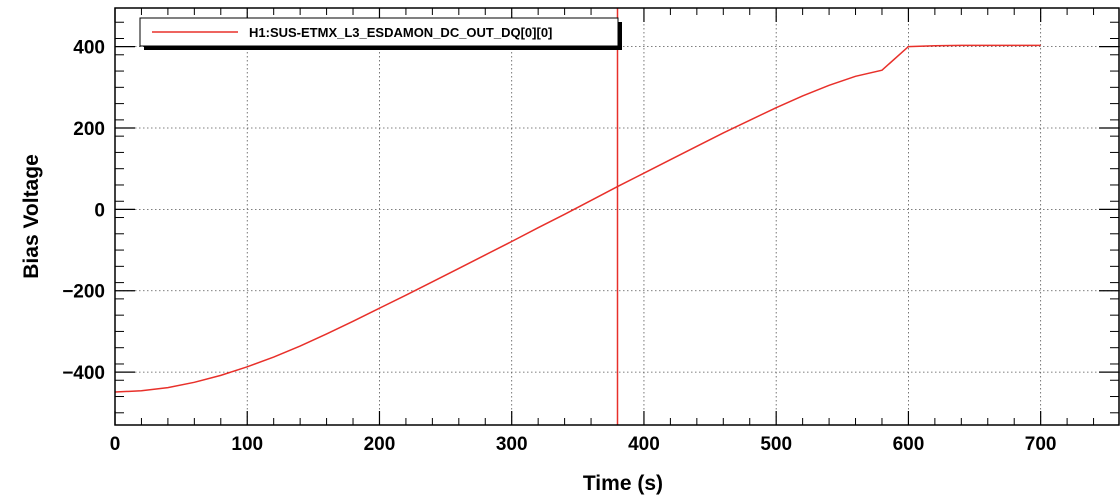  What do you see at coordinates (83, 292) in the screenshot?
I see `y-tick-label: −200` at bounding box center [83, 292].